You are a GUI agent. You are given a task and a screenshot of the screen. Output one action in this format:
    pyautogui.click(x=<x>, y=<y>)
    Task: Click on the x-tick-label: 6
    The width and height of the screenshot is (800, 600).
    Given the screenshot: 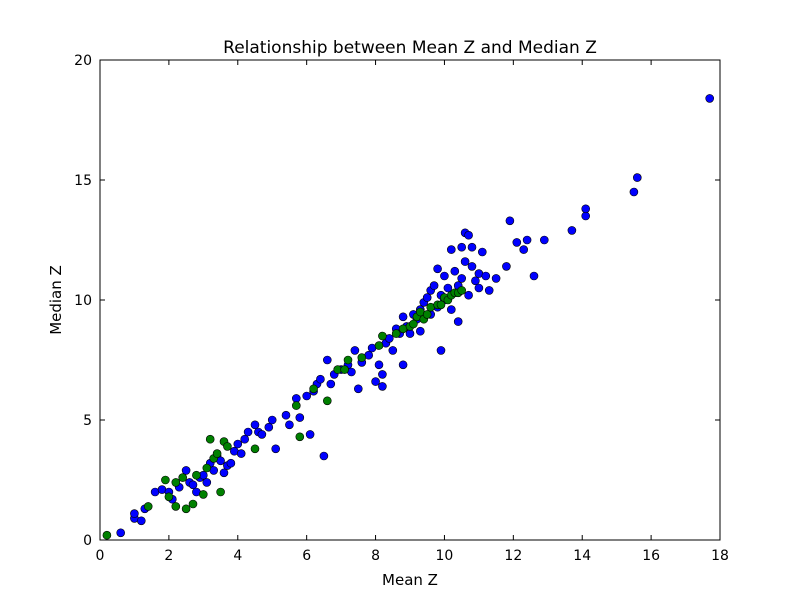 What is the action you would take?
    pyautogui.click(x=306, y=556)
    